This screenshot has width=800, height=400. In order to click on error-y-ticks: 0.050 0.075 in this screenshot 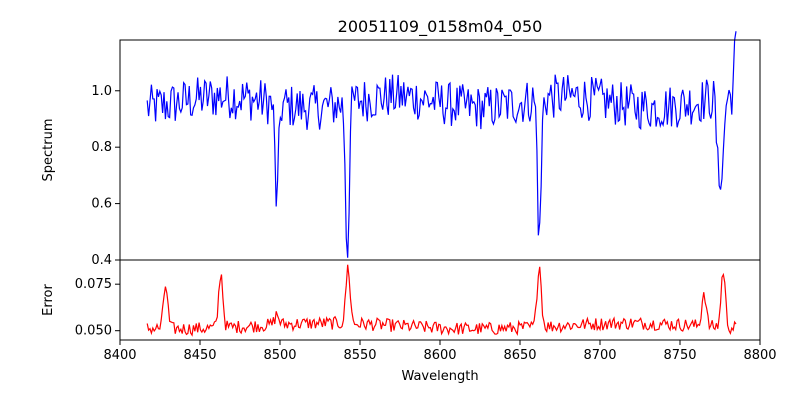, I will do `click(97, 308)`.